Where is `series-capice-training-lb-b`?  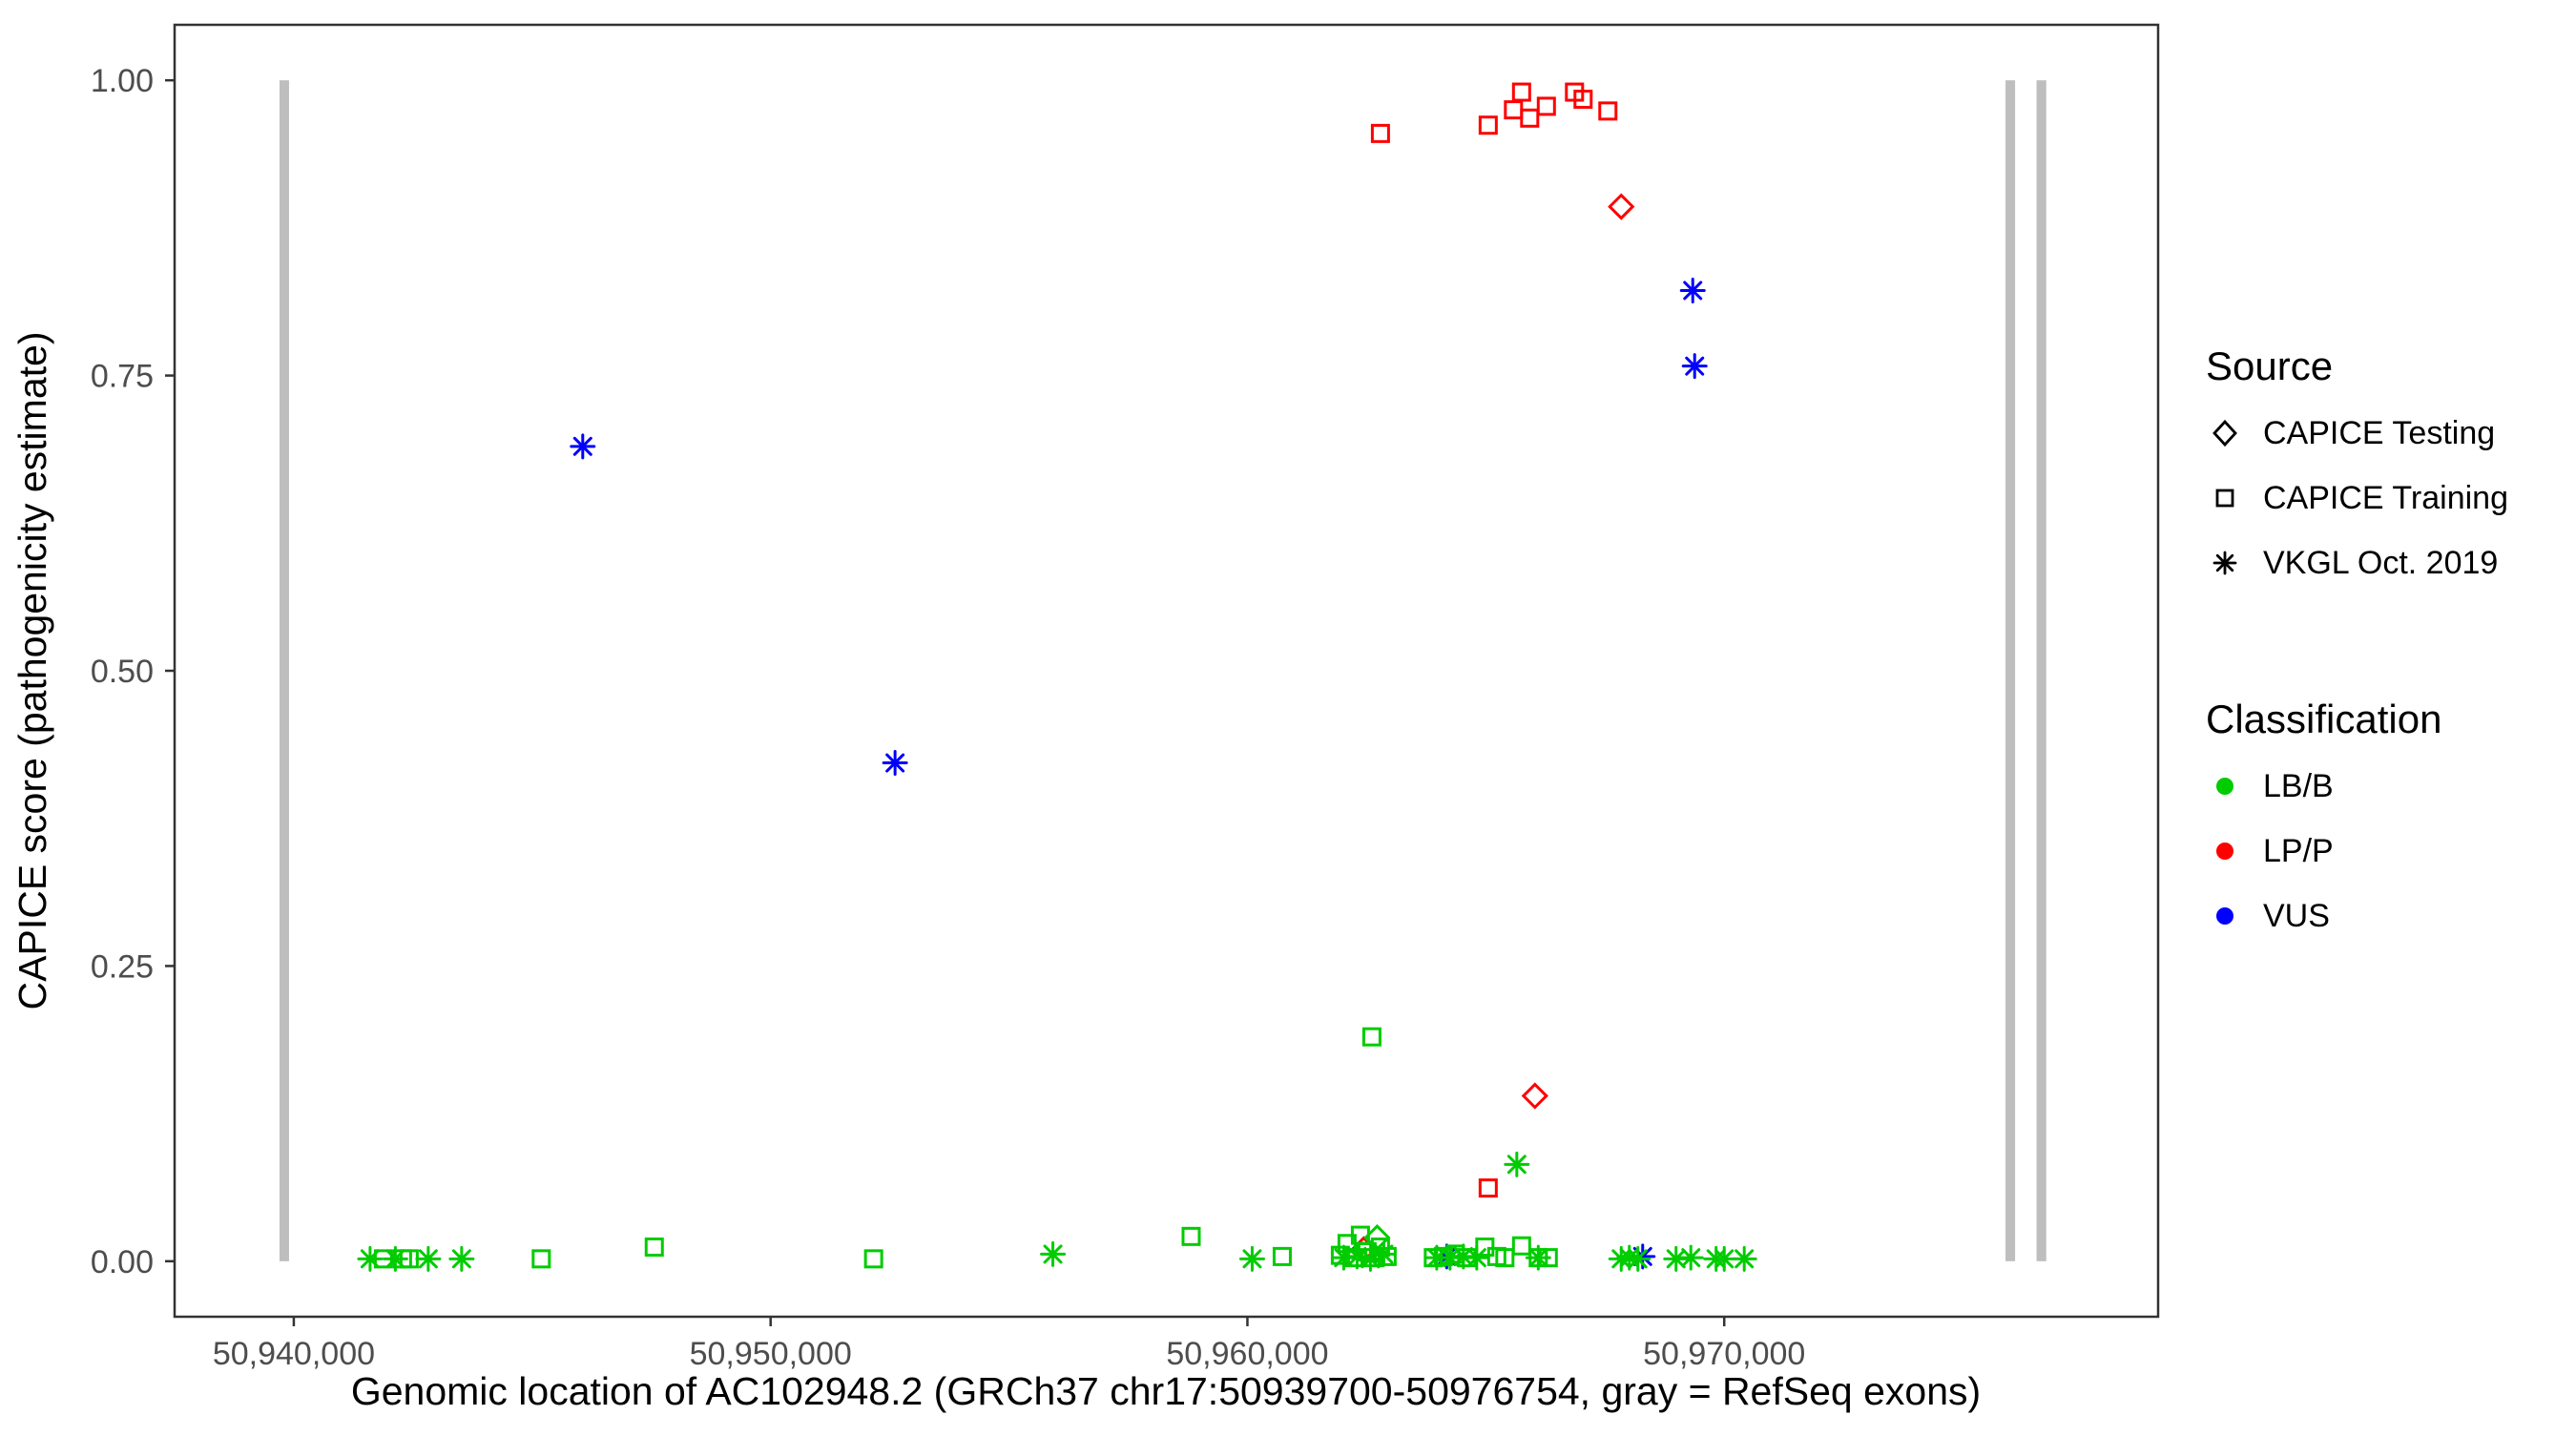 series-capice-training-lb-b is located at coordinates (965, 1148).